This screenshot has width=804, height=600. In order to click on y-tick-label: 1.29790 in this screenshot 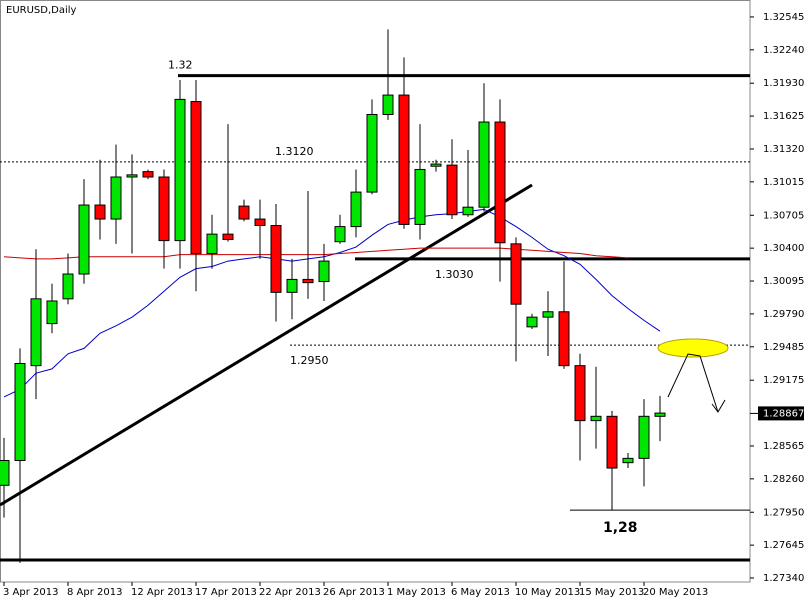, I will do `click(783, 314)`.